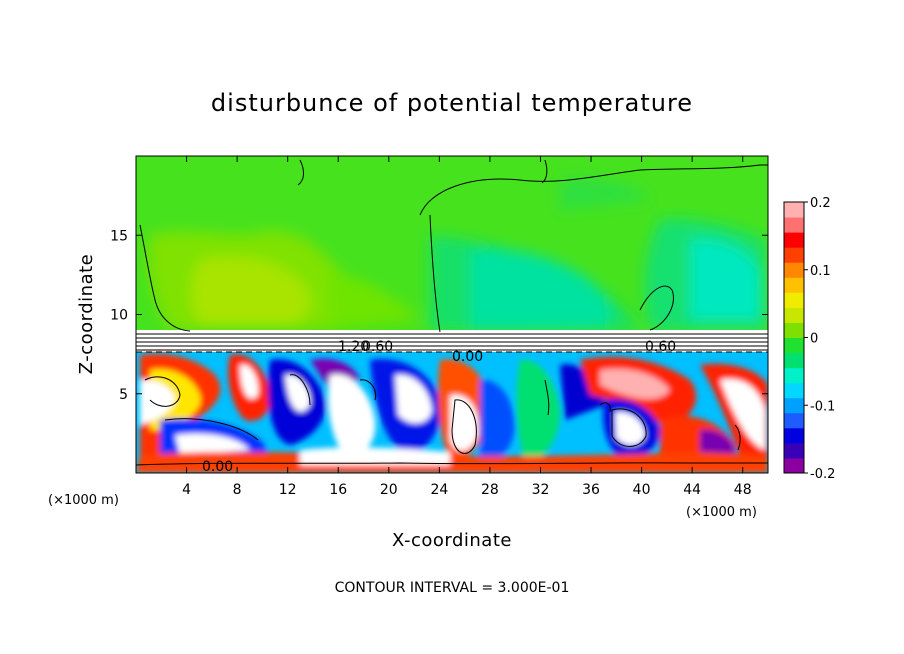 Image resolution: width=904 pixels, height=654 pixels. What do you see at coordinates (338, 490) in the screenshot?
I see `x-tick-label: 16` at bounding box center [338, 490].